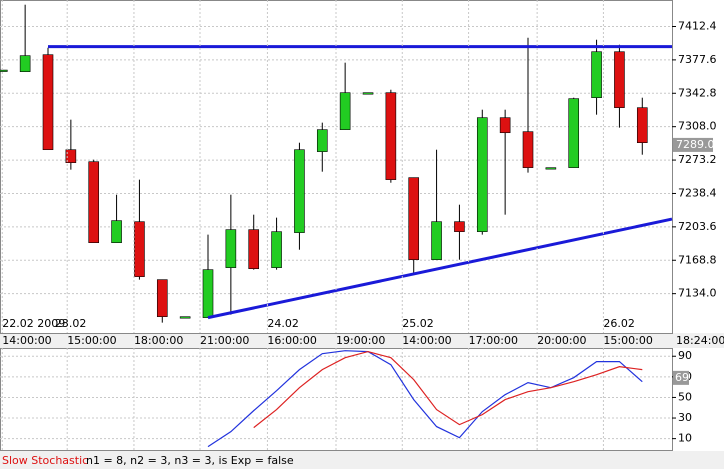  I want to click on x-tick-label: 17:00:00, so click(493, 340).